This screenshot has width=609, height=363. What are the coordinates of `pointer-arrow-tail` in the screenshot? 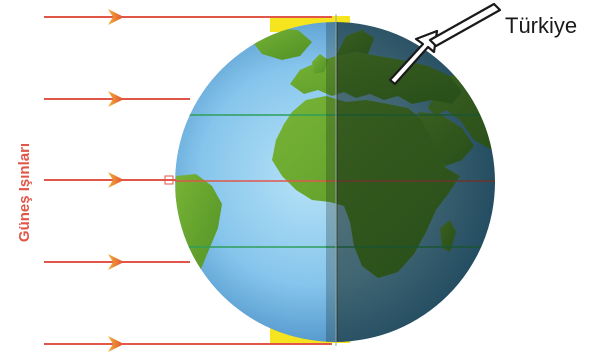 It's located at (465, 25).